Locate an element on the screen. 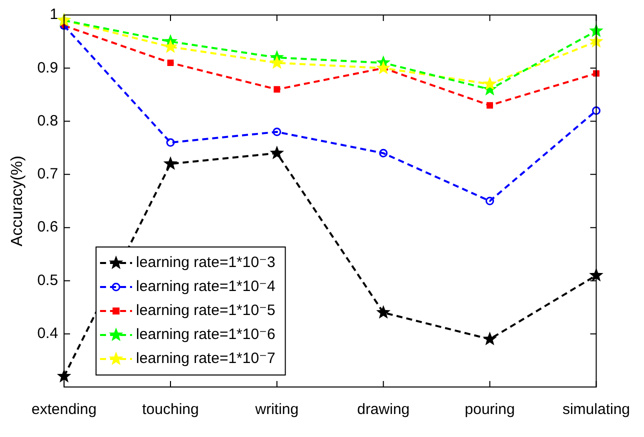 The image size is (644, 437). legend-label: learning rate=1*10⁻6 is located at coordinates (206, 335).